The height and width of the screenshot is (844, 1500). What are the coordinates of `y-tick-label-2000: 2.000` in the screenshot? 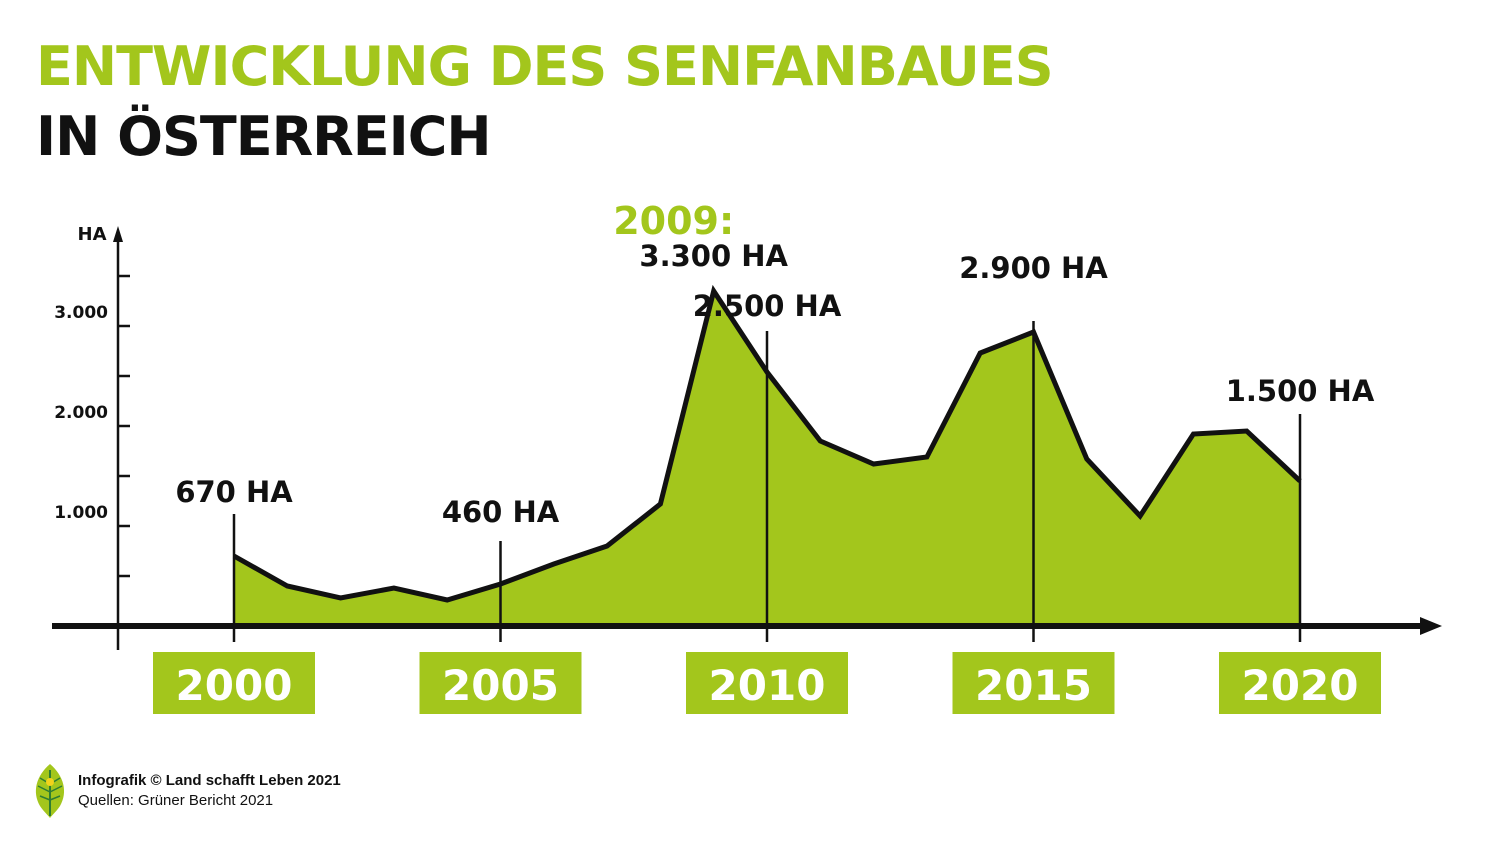 It's located at (81, 413).